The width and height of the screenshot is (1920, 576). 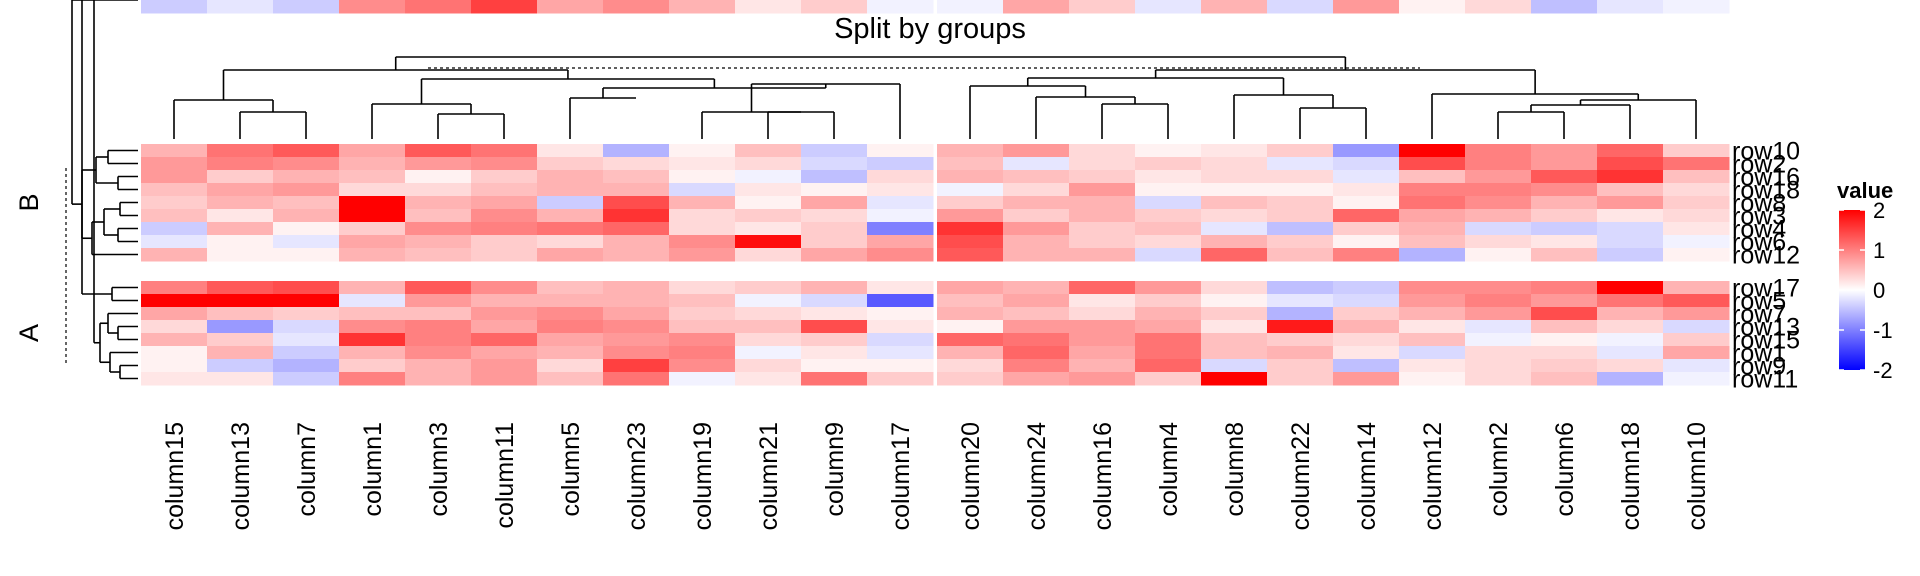 I want to click on column-label: column2, so click(x=1499, y=469).